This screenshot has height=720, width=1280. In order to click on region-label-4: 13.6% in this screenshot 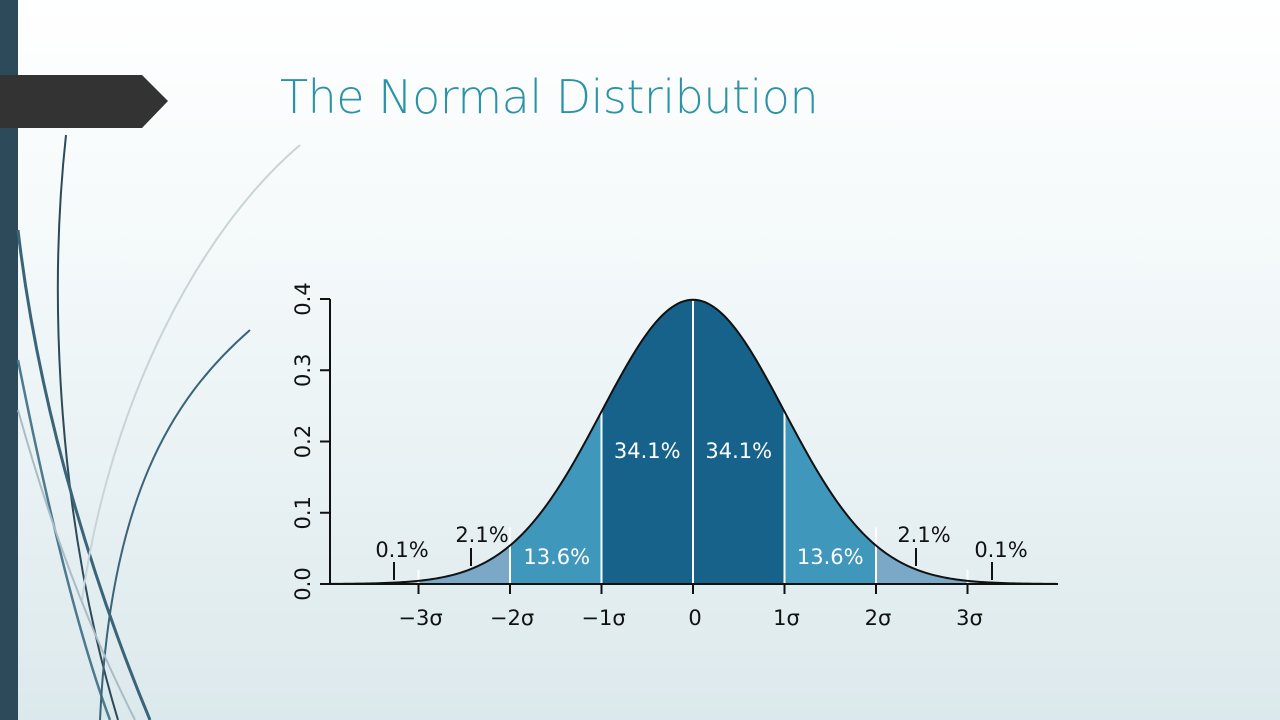, I will do `click(830, 557)`.